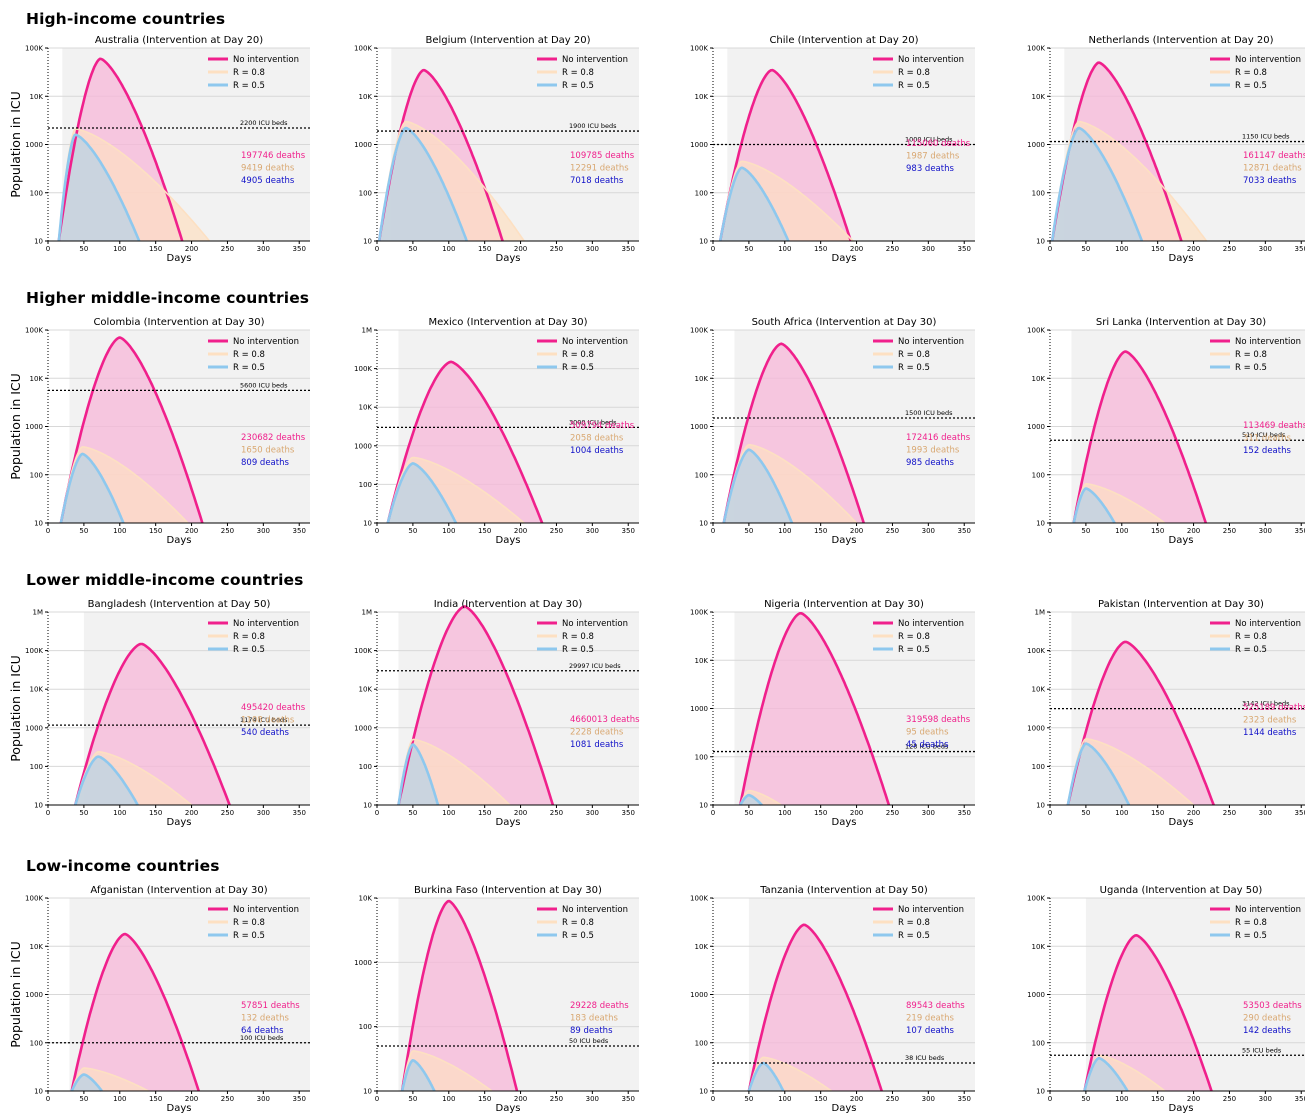 Image resolution: width=1305 pixels, height=1117 pixels. Describe the element at coordinates (270, 1006) in the screenshot. I see `deaths-label: 57851 deaths` at that location.